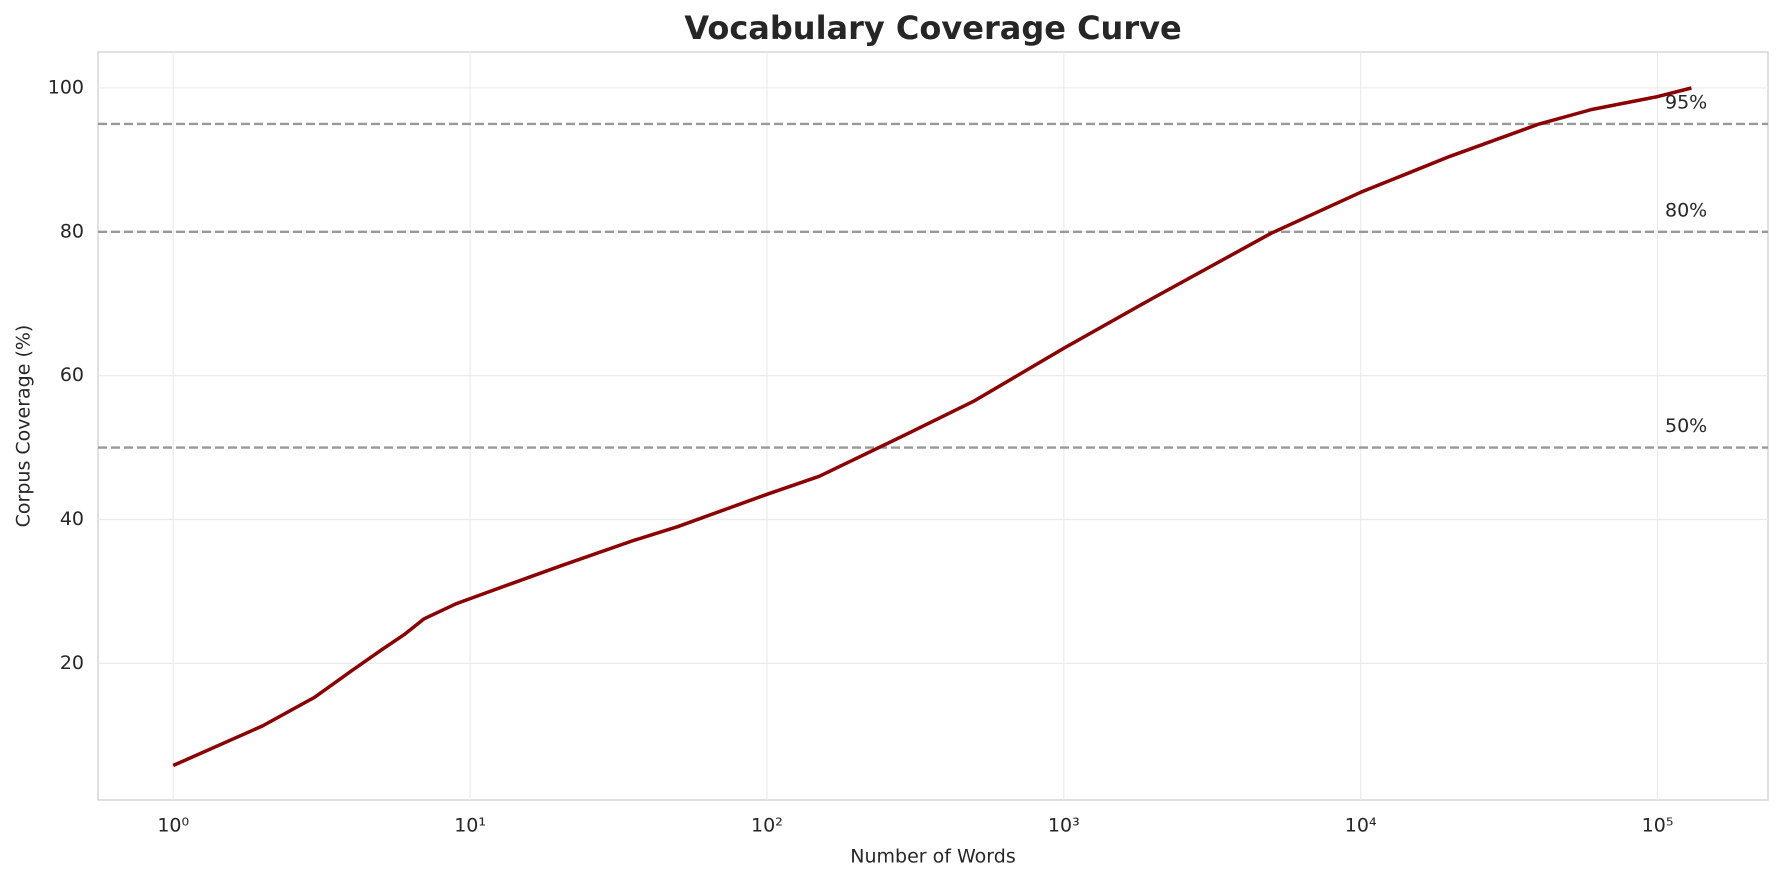  What do you see at coordinates (66, 87) in the screenshot?
I see `y-tick-label: 100` at bounding box center [66, 87].